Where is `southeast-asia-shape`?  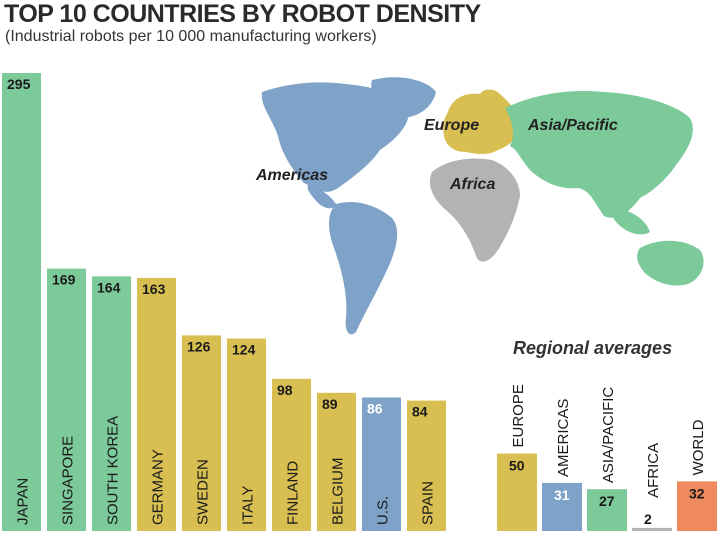 southeast-asia-shape is located at coordinates (631, 221).